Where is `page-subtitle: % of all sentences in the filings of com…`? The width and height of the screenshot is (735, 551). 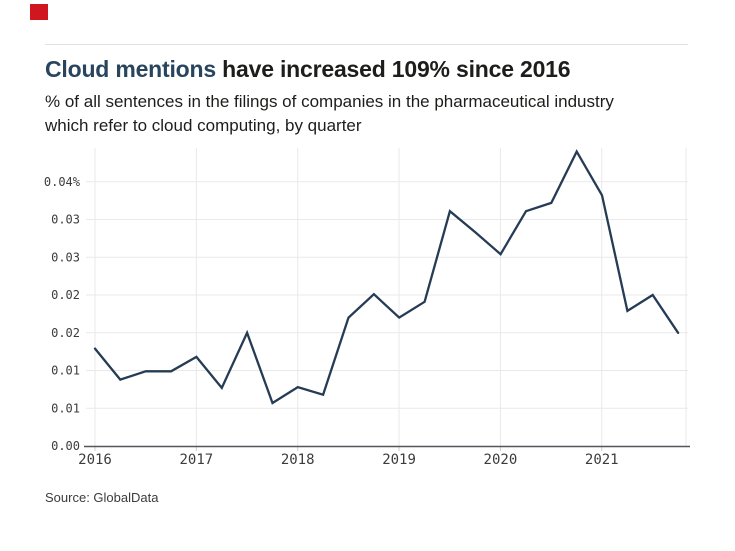 page-subtitle: % of all sentences in the filings of com… is located at coordinates (380, 114).